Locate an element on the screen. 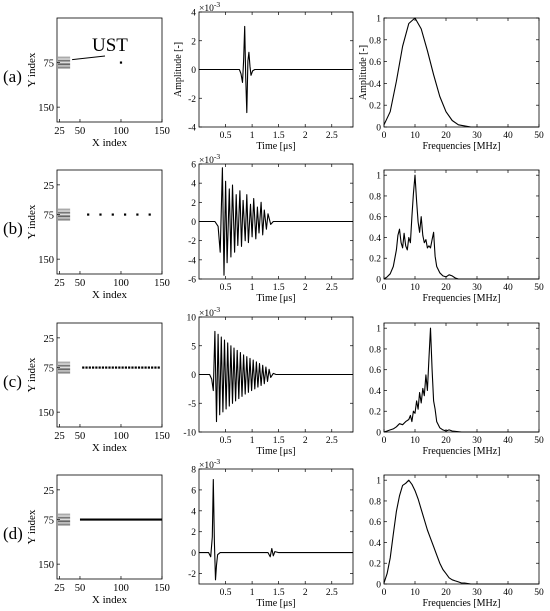 This screenshot has height=611, width=550. setup-x-tick-label: 25 is located at coordinates (59, 588).